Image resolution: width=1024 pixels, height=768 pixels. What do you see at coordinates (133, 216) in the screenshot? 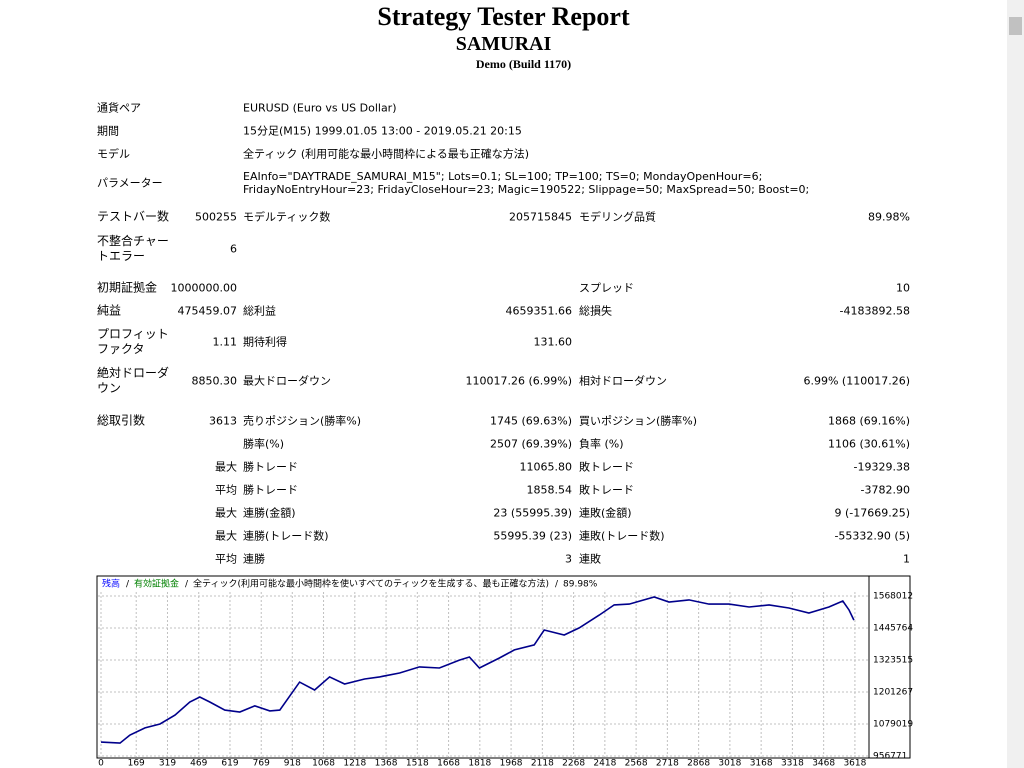
I see `stat-label-1: テストバー数` at bounding box center [133, 216].